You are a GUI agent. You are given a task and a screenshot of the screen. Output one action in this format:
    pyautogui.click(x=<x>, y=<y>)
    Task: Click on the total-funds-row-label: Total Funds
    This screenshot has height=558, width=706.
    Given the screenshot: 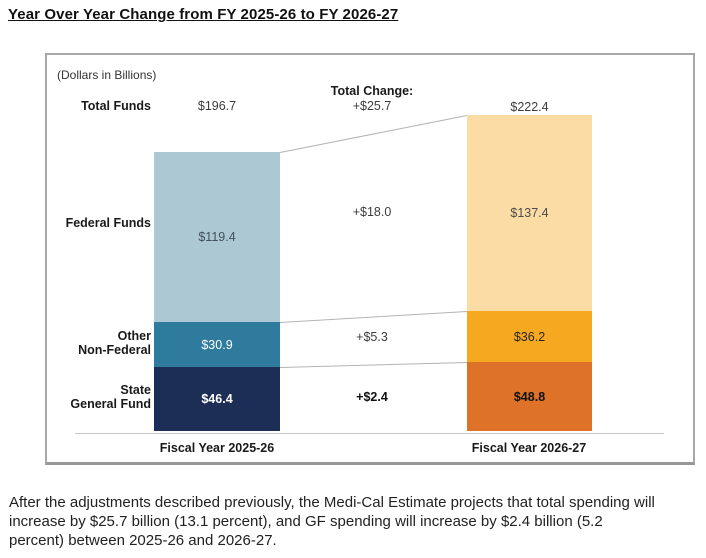 What is the action you would take?
    pyautogui.click(x=116, y=106)
    